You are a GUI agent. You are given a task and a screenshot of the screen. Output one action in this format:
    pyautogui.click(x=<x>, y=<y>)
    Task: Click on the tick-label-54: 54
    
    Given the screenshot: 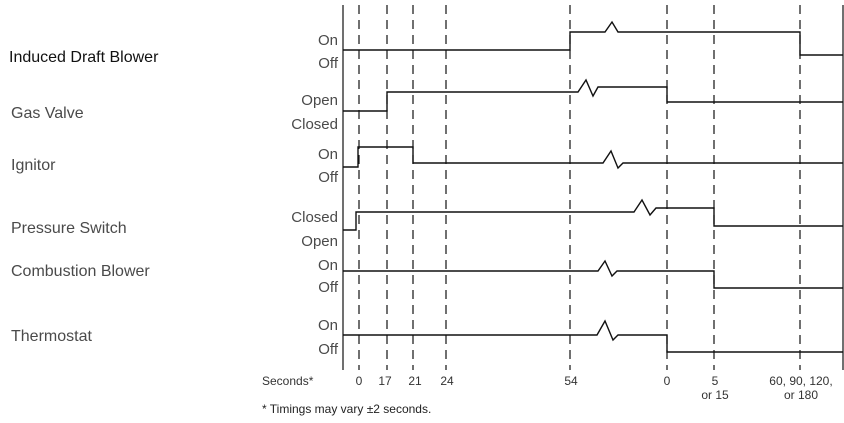 What is the action you would take?
    pyautogui.click(x=571, y=381)
    